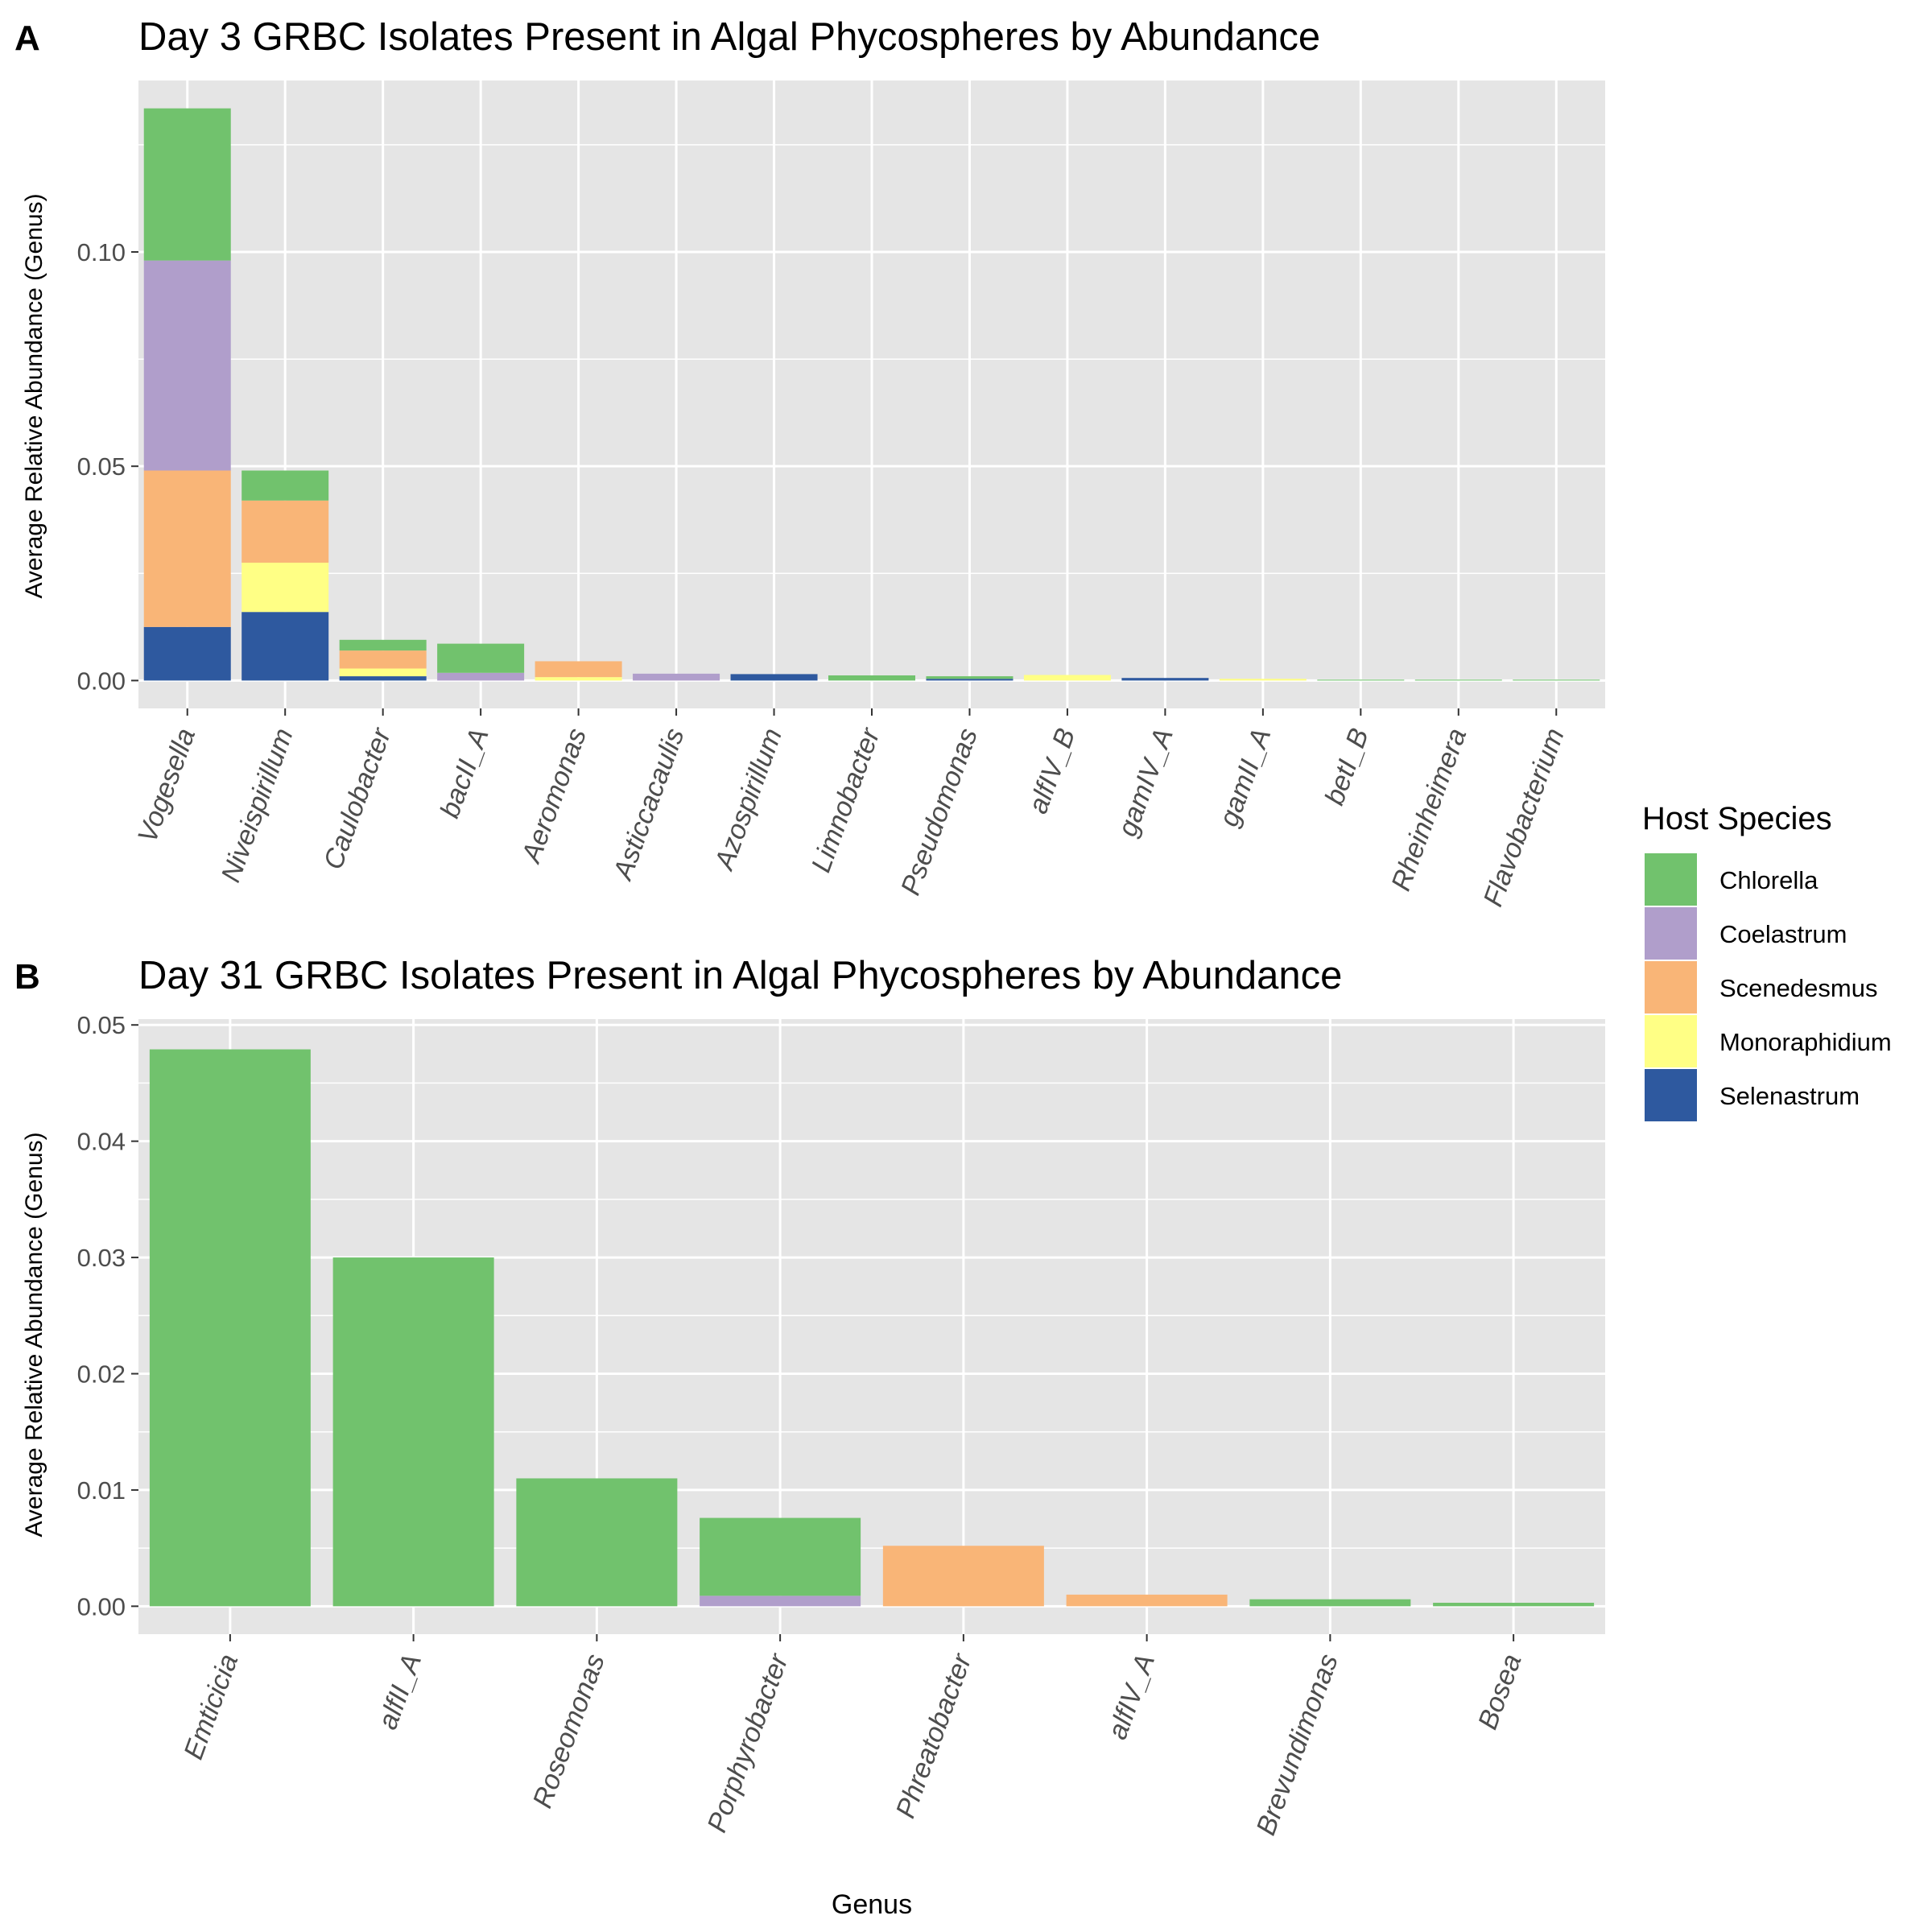 The image size is (1932, 1932). What do you see at coordinates (748, 1742) in the screenshot?
I see `x-tick-label-Porphyrobacter: Porphyrobacter` at bounding box center [748, 1742].